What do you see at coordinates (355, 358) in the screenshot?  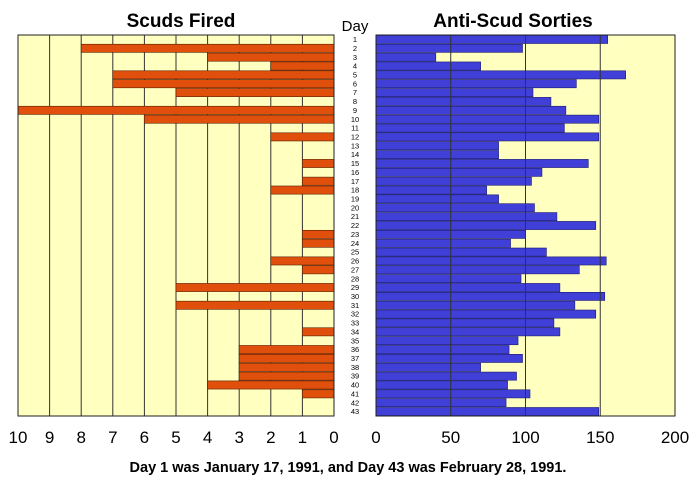 I see `day-label: 37` at bounding box center [355, 358].